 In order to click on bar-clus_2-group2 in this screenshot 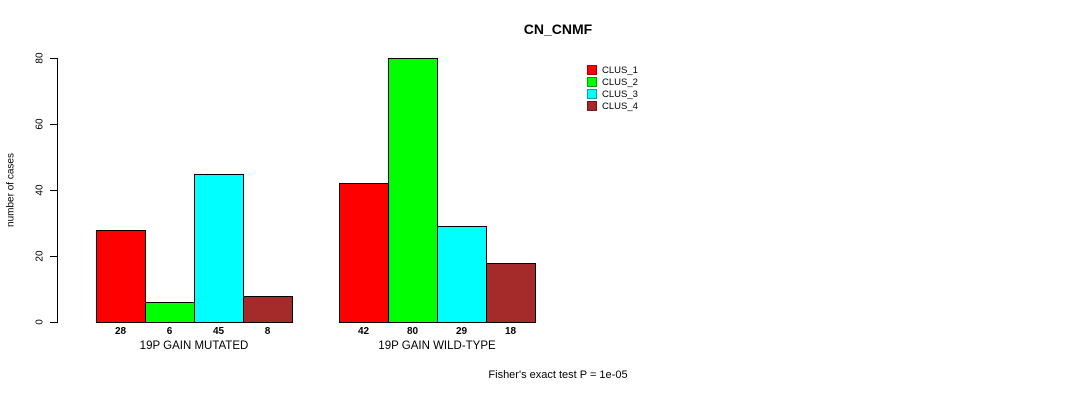, I will do `click(413, 190)`.